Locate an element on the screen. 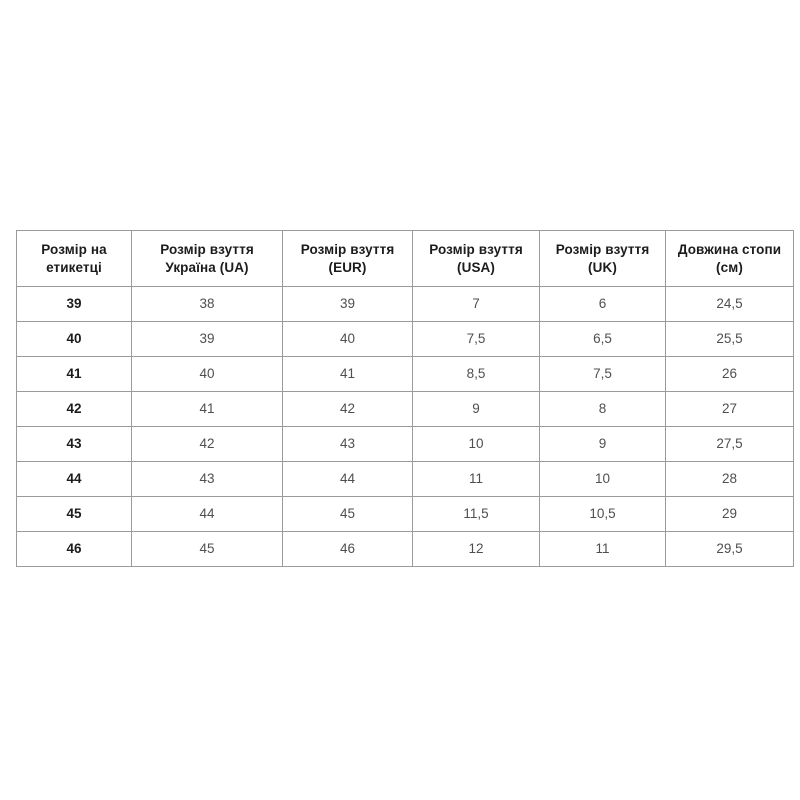 Image resolution: width=800 pixels, height=800 pixels. table-cell: 26 is located at coordinates (729, 374).